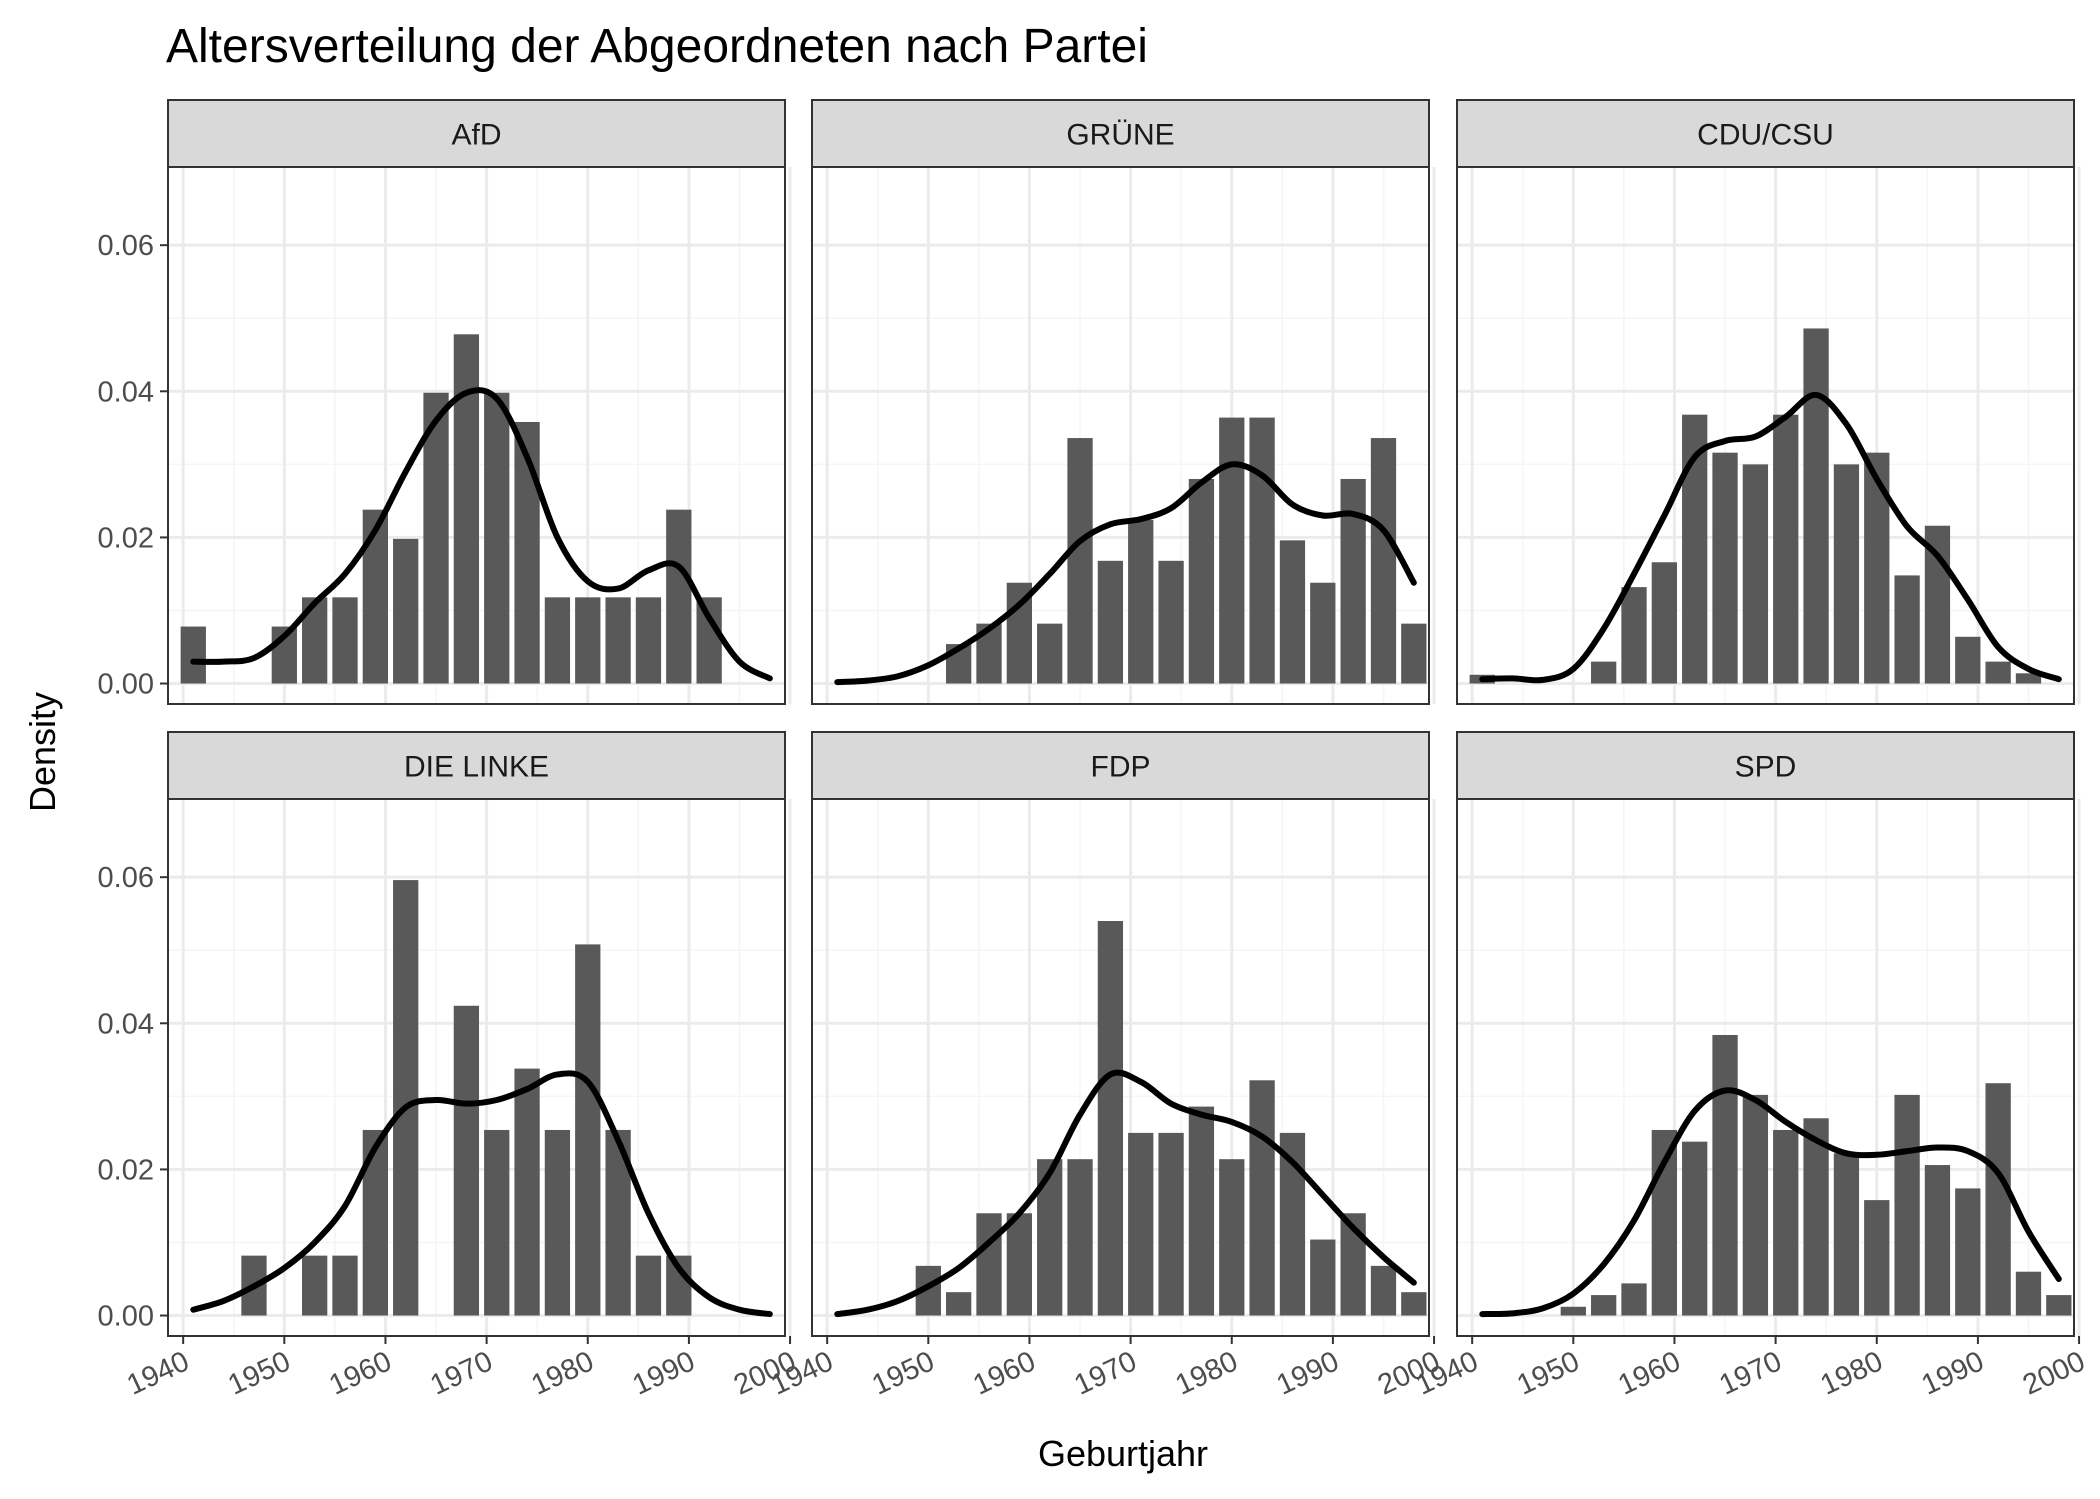 The width and height of the screenshot is (2100, 1499). What do you see at coordinates (2054, 1373) in the screenshot?
I see `x-tick-label: 2000` at bounding box center [2054, 1373].